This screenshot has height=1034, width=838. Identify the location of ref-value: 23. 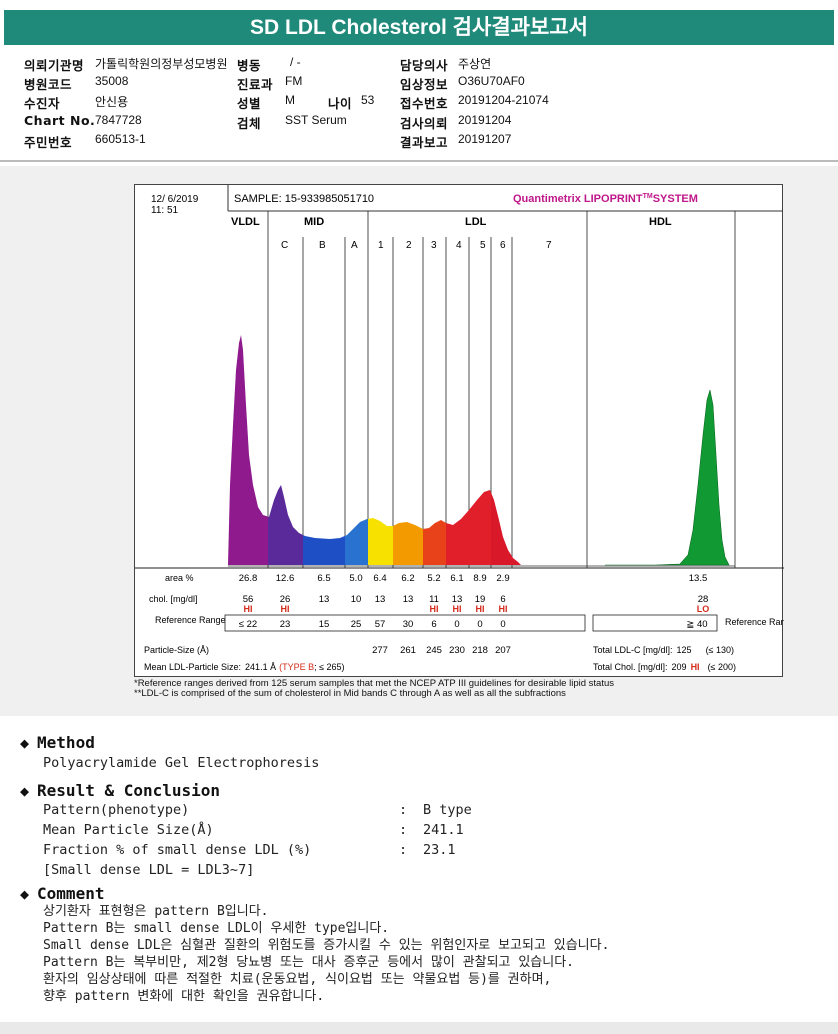
(285, 624).